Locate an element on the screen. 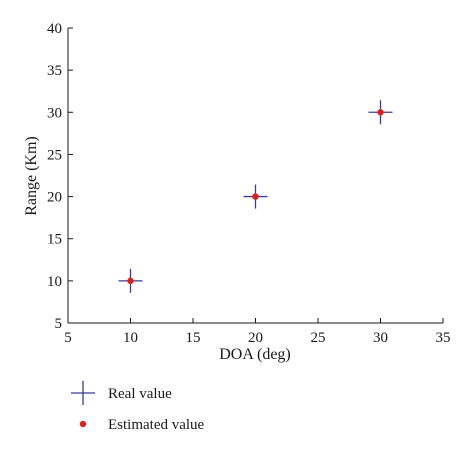  x-tick-label: 30 is located at coordinates (380, 338).